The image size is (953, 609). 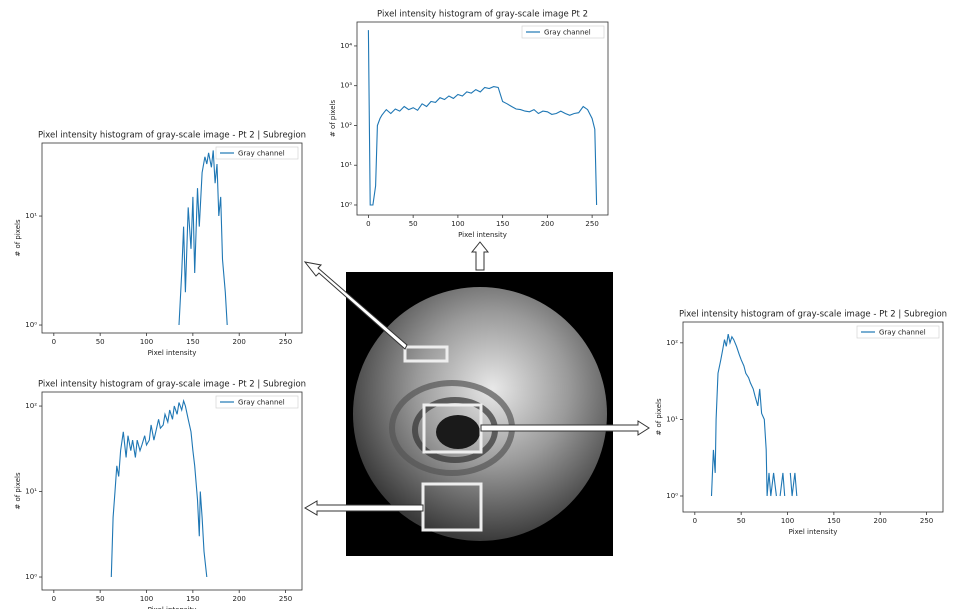 I want to click on y-tick-label: 10⁴, so click(x=346, y=46).